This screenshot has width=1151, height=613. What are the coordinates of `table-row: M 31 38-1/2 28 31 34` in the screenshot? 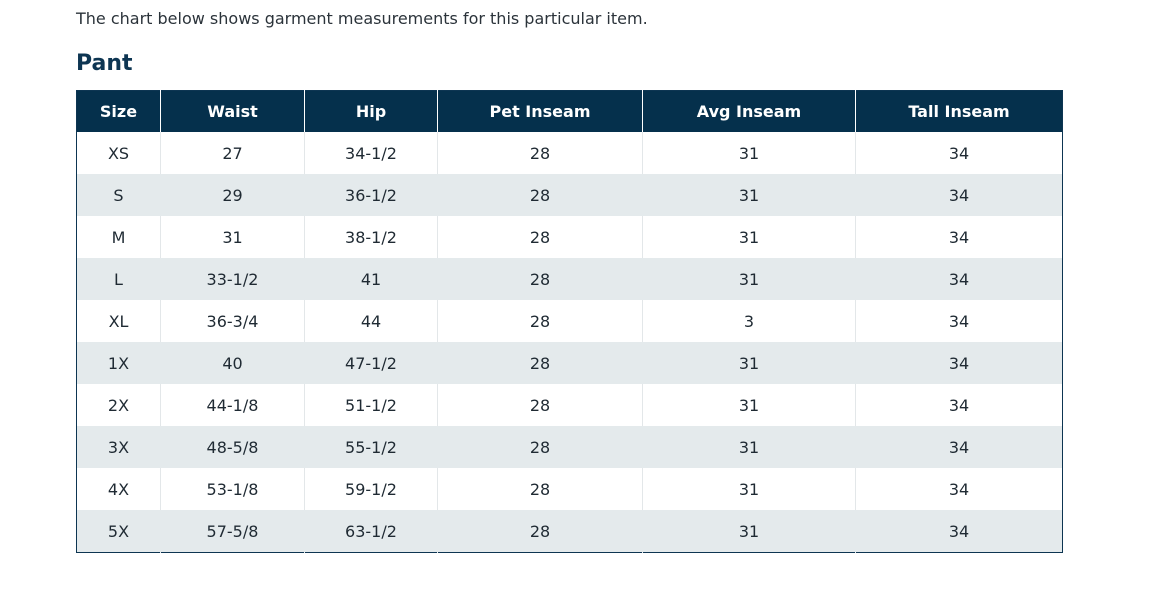 It's located at (569, 237).